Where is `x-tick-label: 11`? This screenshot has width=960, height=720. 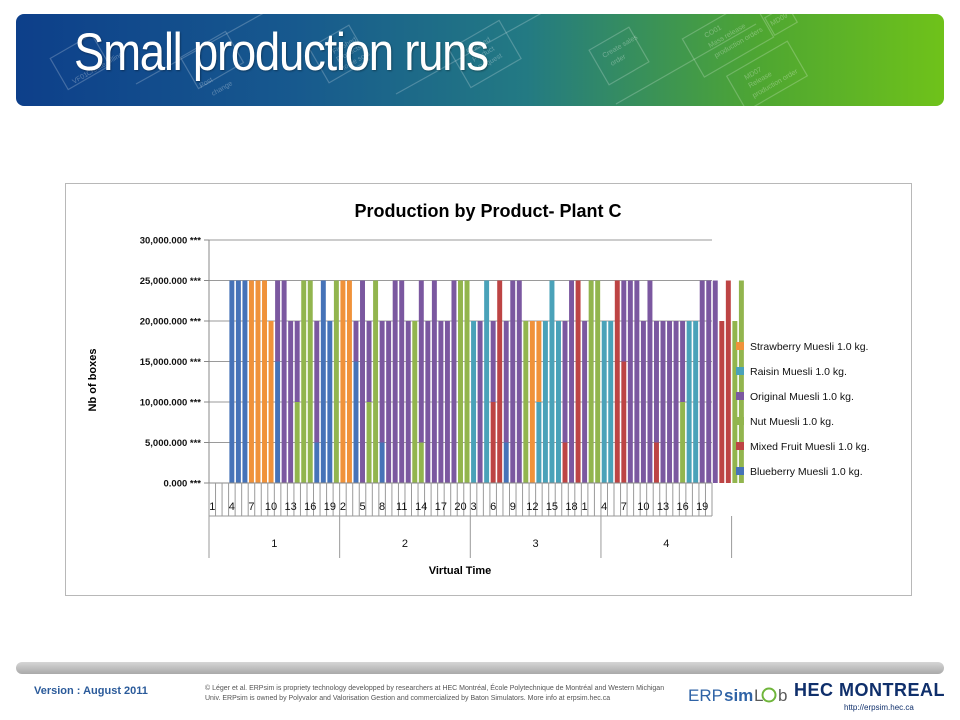 x-tick-label: 11 is located at coordinates (401, 507).